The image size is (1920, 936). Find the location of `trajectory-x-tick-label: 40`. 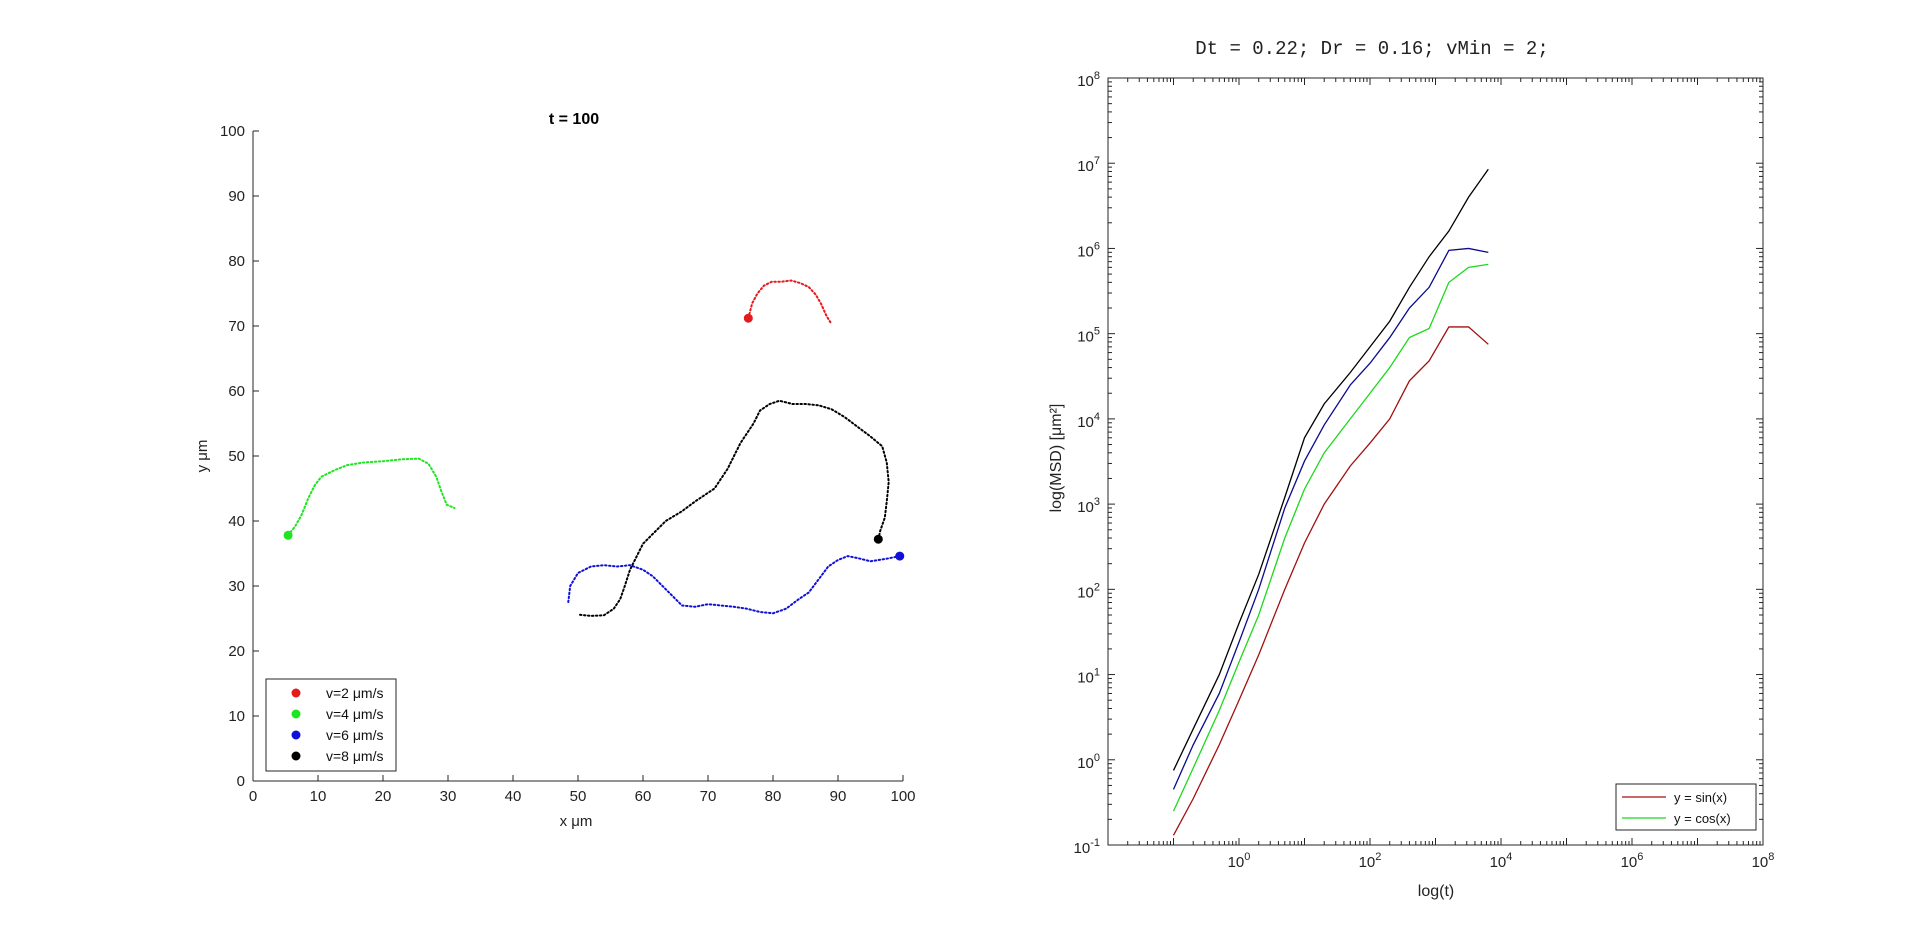

trajectory-x-tick-label: 40 is located at coordinates (513, 796).